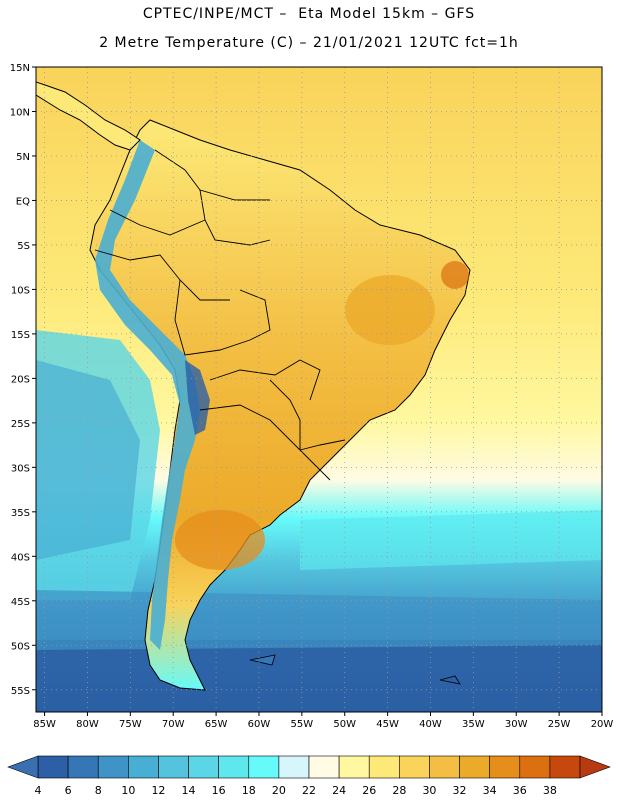 The width and height of the screenshot is (618, 800). Describe the element at coordinates (259, 724) in the screenshot. I see `lon-label: 60W` at that location.